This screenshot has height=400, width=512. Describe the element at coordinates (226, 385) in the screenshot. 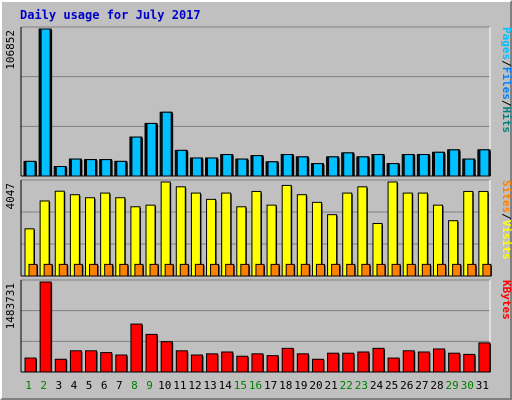

I see `day-tick-label: 14` at that location.